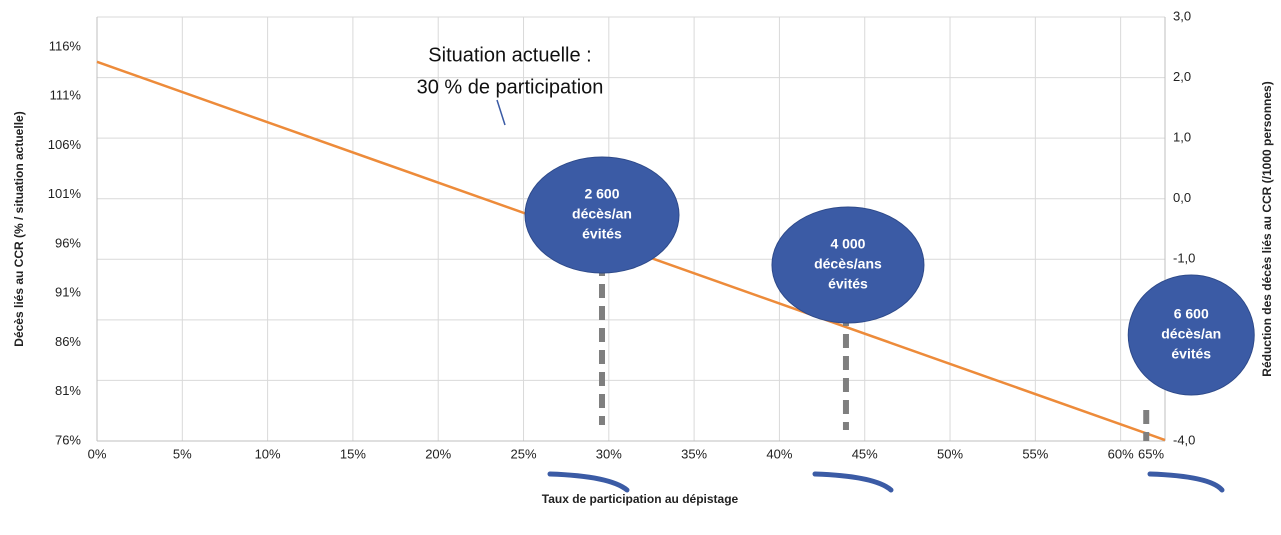  What do you see at coordinates (65, 144) in the screenshot?
I see `y-tick-label: 106%` at bounding box center [65, 144].